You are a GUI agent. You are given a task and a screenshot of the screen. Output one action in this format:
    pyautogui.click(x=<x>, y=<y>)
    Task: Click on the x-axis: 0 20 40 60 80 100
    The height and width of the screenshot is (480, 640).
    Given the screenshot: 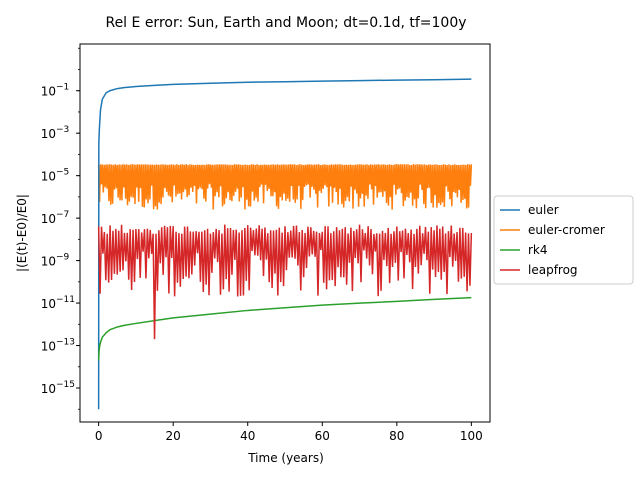 What is the action you would take?
    pyautogui.click(x=289, y=432)
    